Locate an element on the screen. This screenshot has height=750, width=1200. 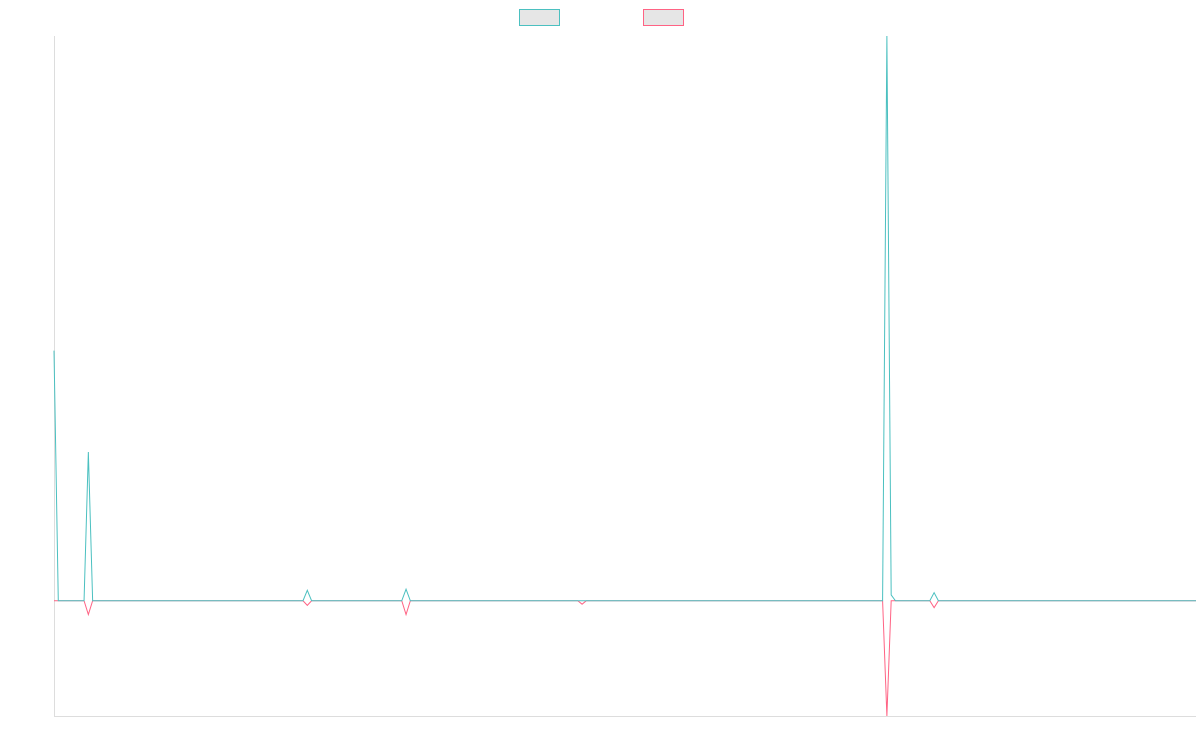
legend is located at coordinates (601, 17).